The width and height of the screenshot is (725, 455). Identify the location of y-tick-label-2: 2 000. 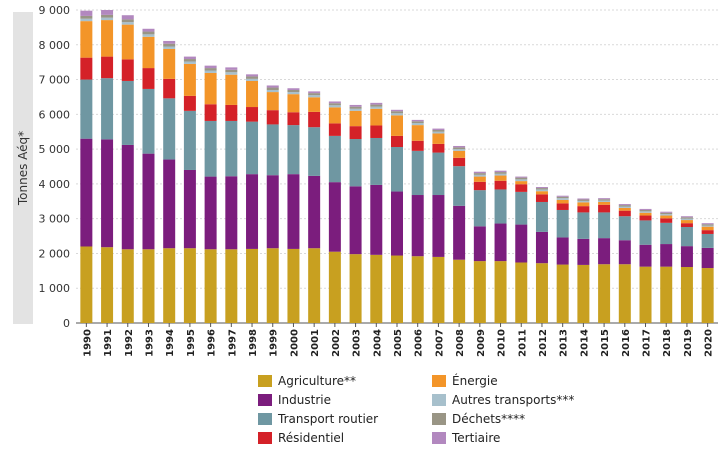
(55, 253).